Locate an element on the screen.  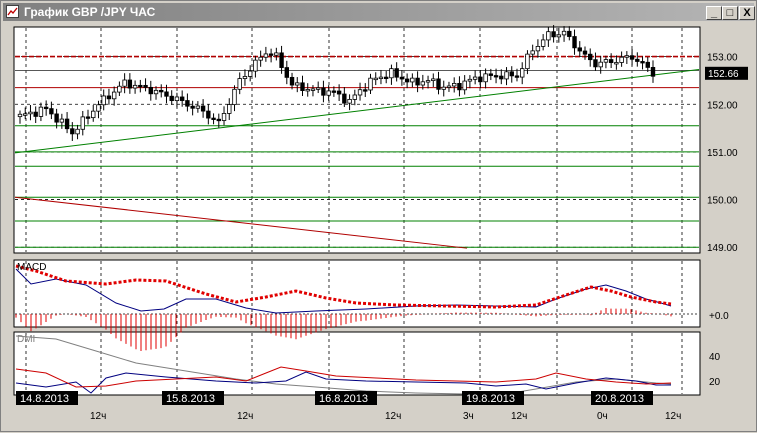
macd-label: MACD is located at coordinates (31, 267).